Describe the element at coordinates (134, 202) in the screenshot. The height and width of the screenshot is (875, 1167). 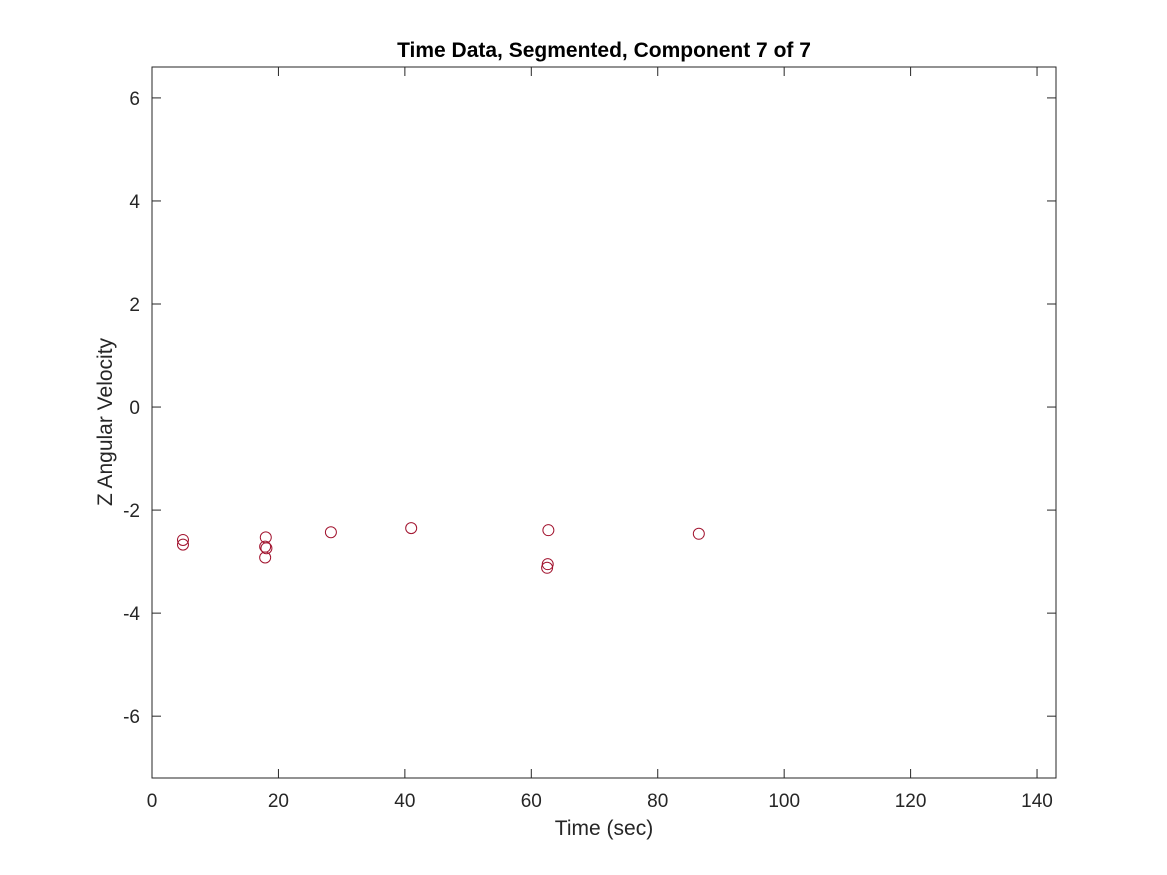
I see `y-tick-label: 4` at that location.